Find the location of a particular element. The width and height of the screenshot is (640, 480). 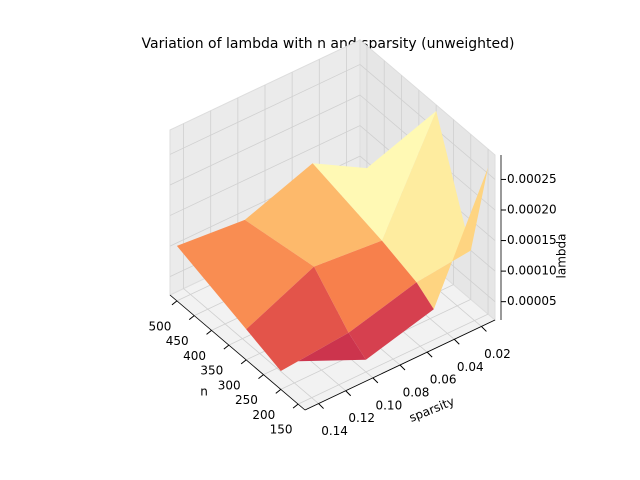

z-tick-label: 0.00005 is located at coordinates (532, 301).